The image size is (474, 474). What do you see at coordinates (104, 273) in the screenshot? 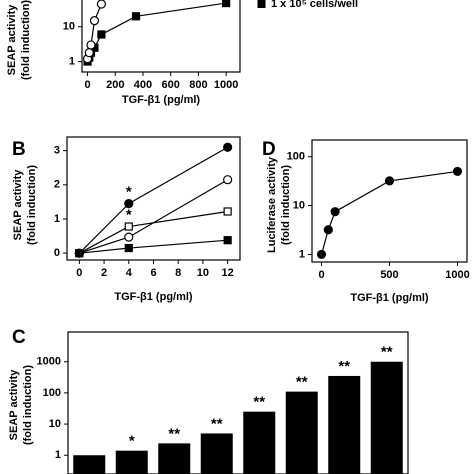
I see `x-tick-label: 2` at bounding box center [104, 273].